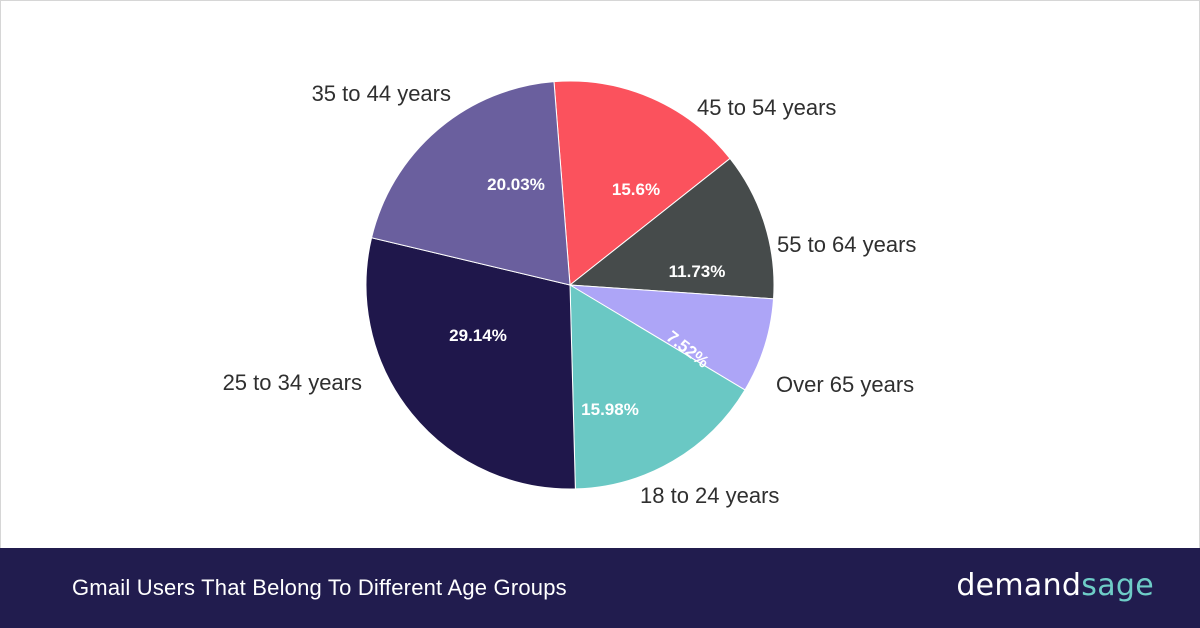 Image resolution: width=1200 pixels, height=628 pixels. I want to click on value-label: 20.03%, so click(516, 184).